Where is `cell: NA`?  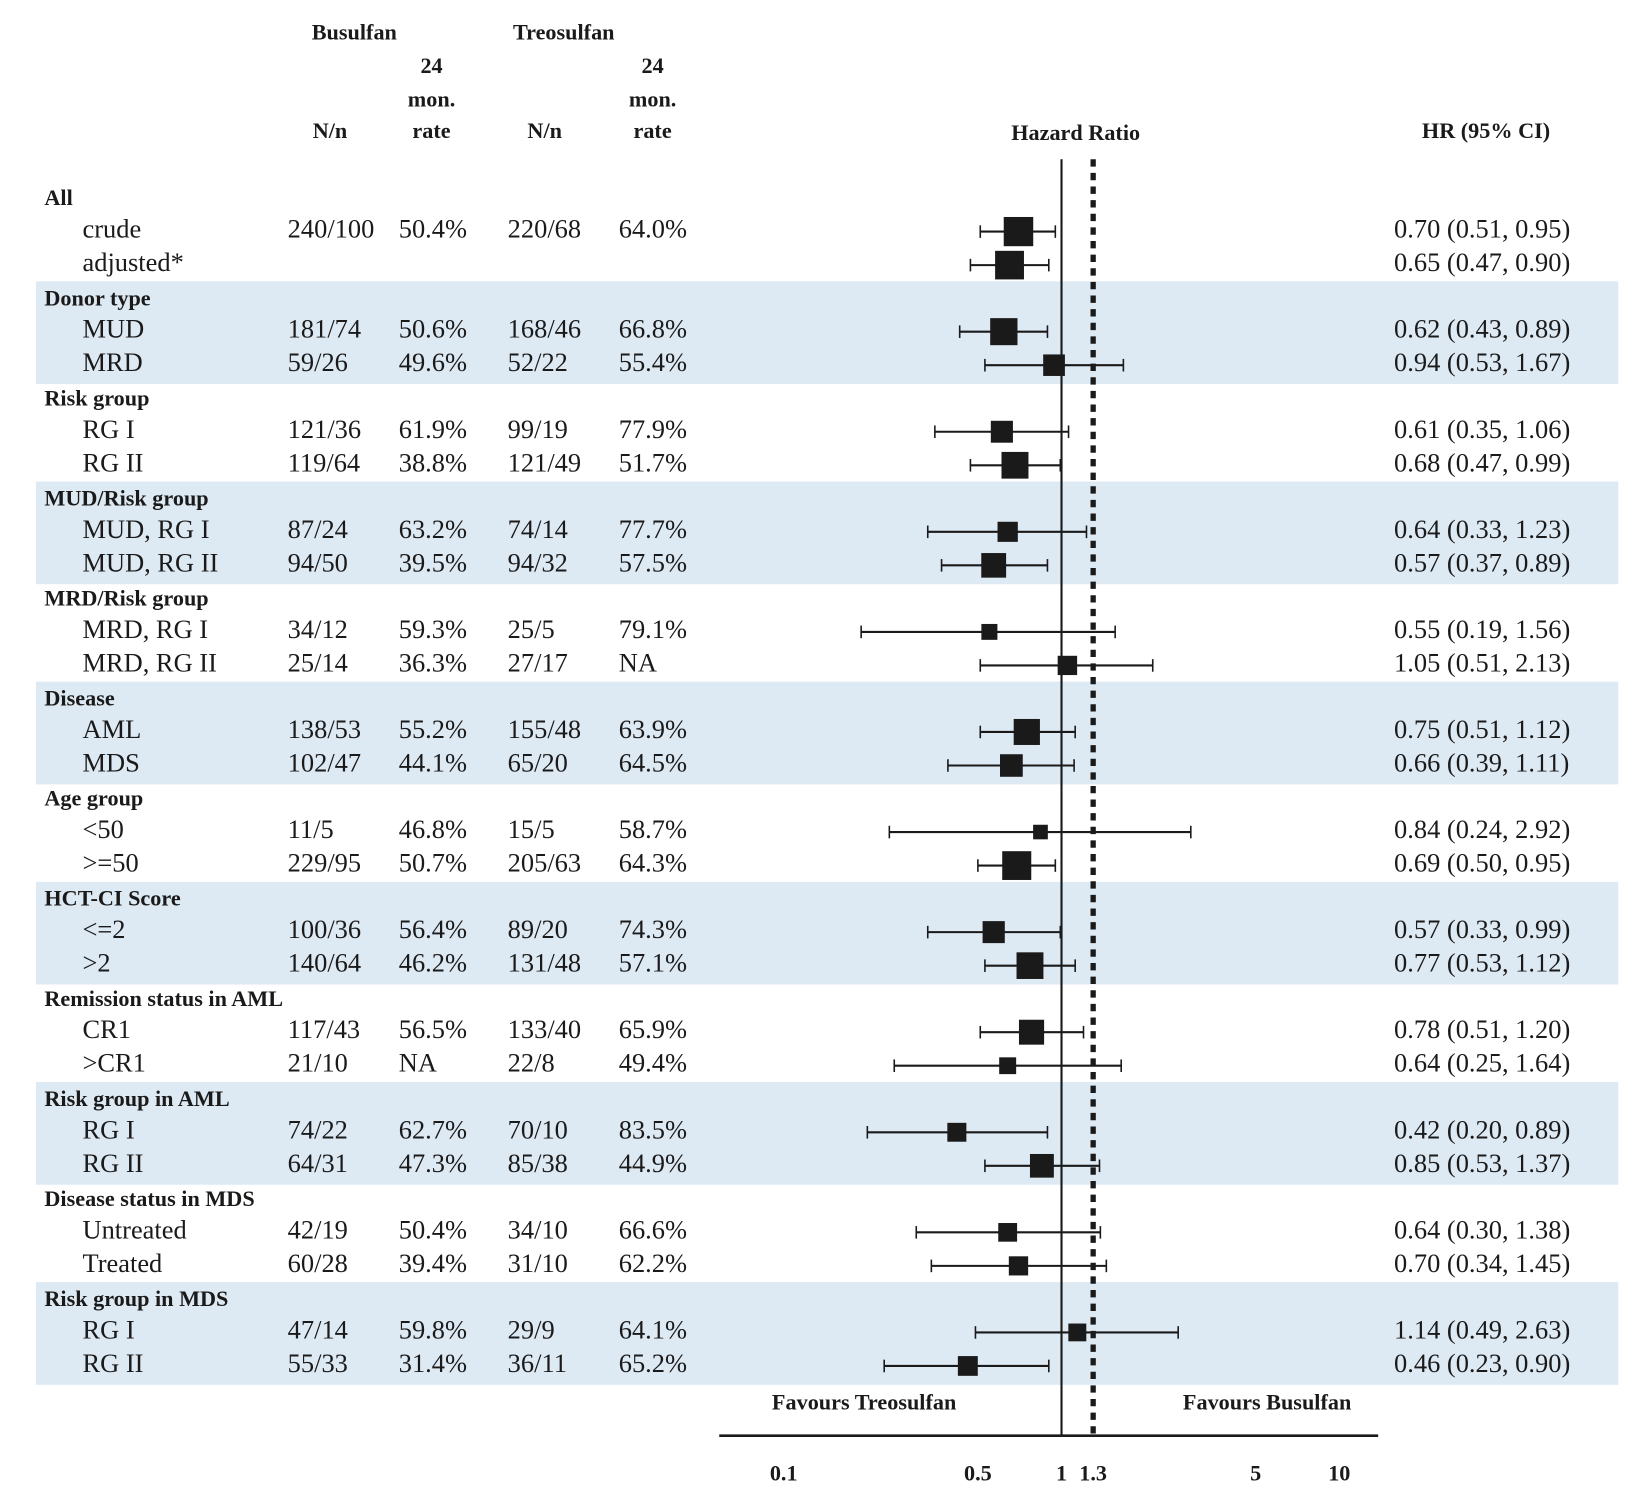 cell: NA is located at coordinates (638, 663).